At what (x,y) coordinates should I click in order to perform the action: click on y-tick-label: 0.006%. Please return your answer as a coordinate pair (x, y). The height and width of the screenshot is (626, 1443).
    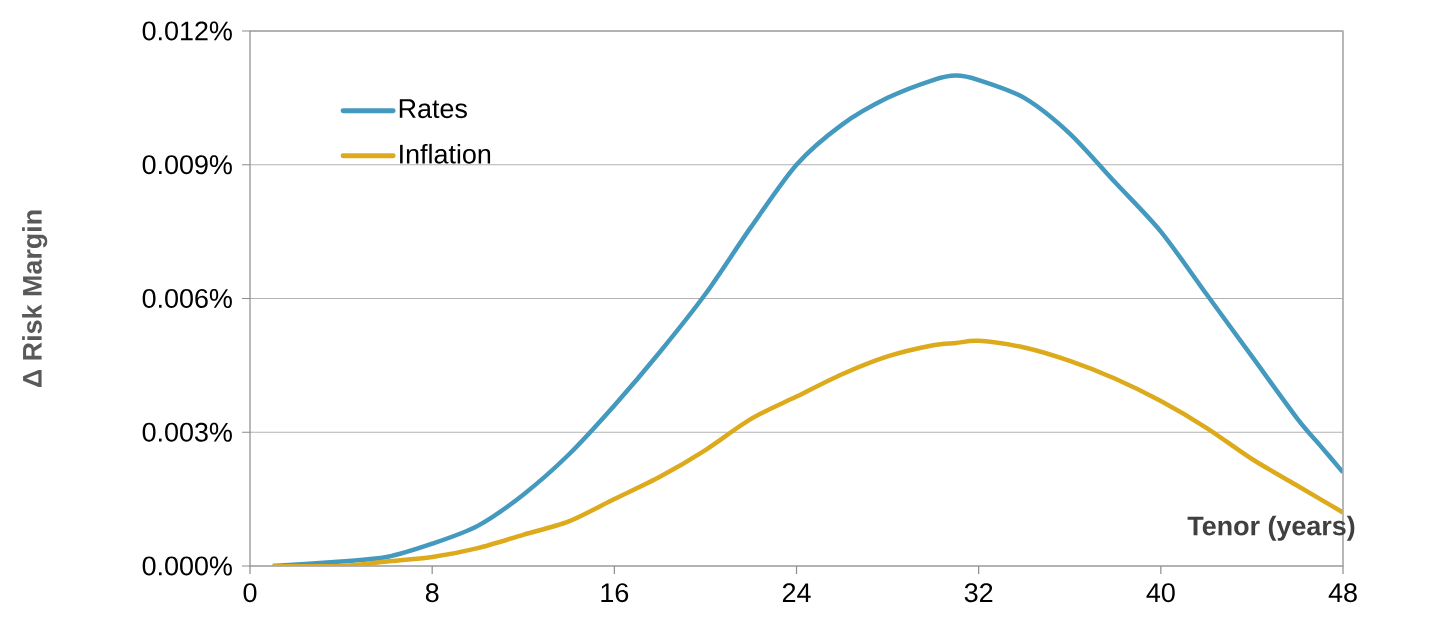
    Looking at the image, I should click on (187, 298).